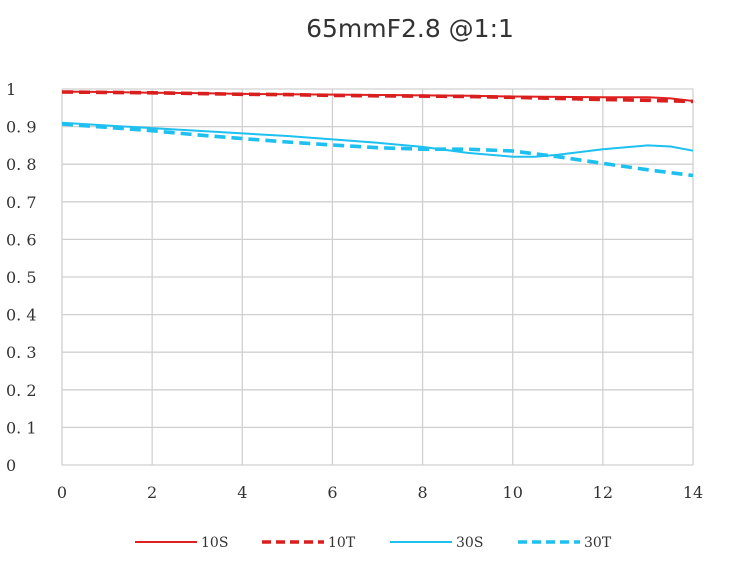 Image resolution: width=730 pixels, height=570 pixels. I want to click on x-tick-label: 12, so click(603, 492).